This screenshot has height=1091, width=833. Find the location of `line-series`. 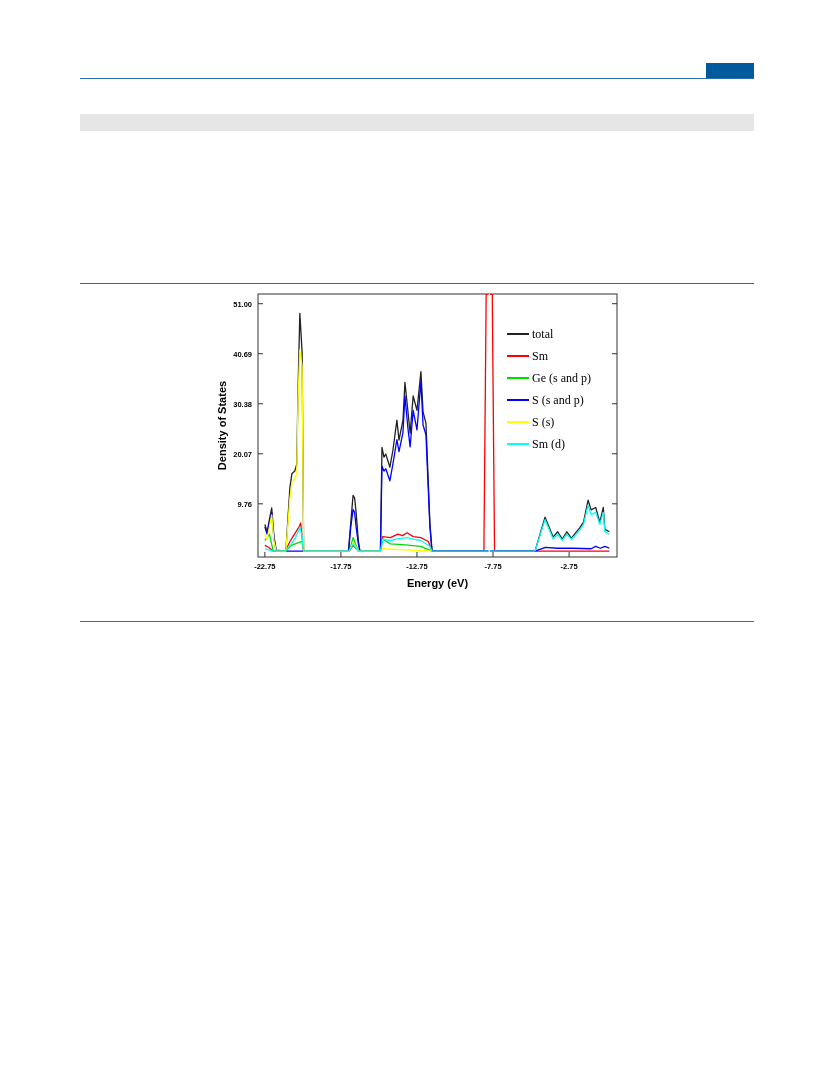

line-series is located at coordinates (437, 528).